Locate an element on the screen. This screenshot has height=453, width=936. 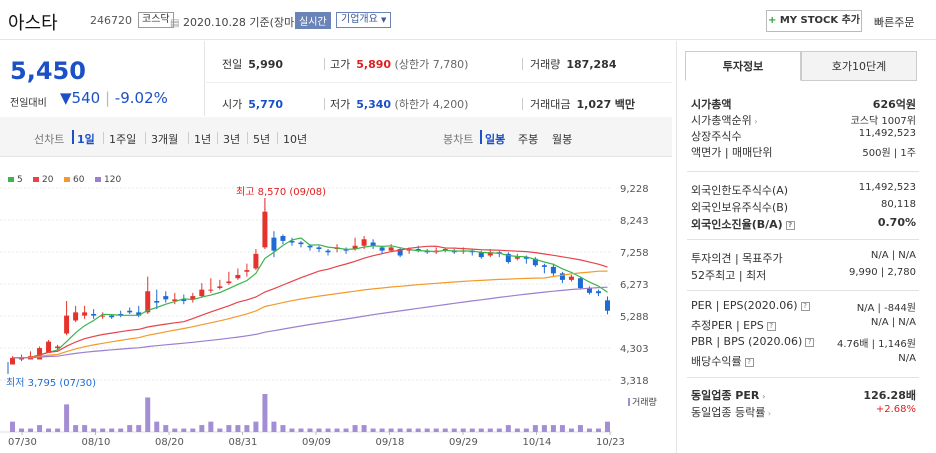
period-6: 10년 is located at coordinates (295, 139).